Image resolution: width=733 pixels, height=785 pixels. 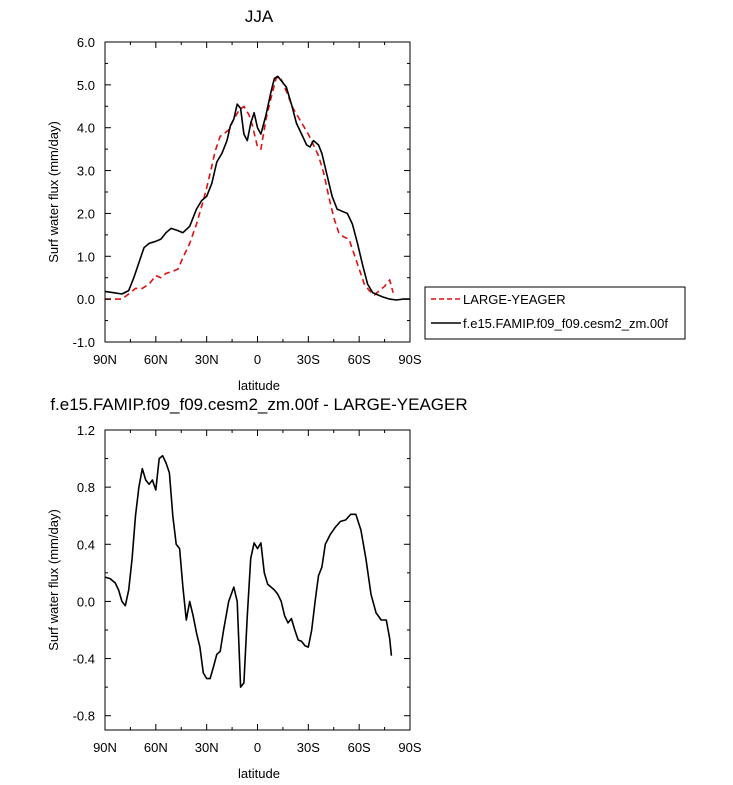 What do you see at coordinates (86, 544) in the screenshot?
I see `y-tick-label: 0.4` at bounding box center [86, 544].